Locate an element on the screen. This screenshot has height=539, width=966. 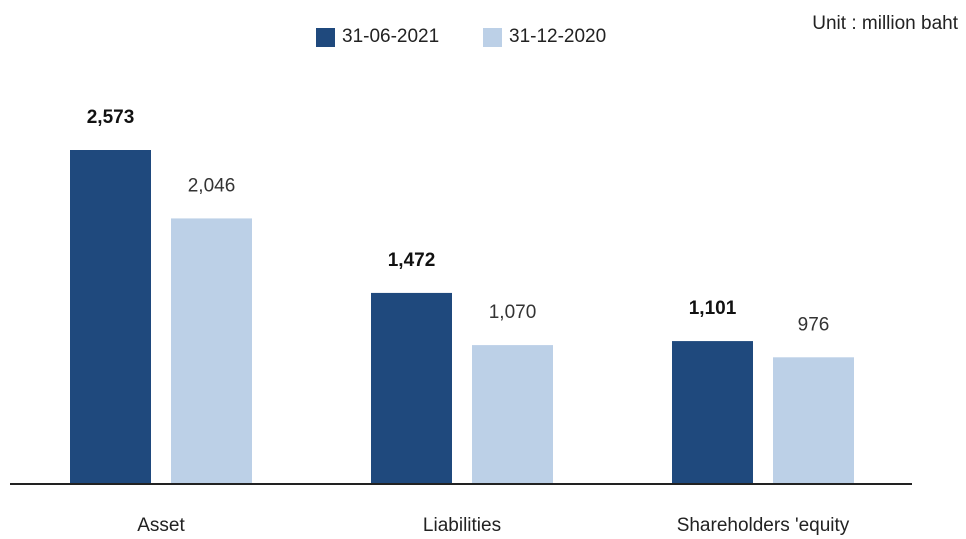
data-label: 1,070 is located at coordinates (513, 312).